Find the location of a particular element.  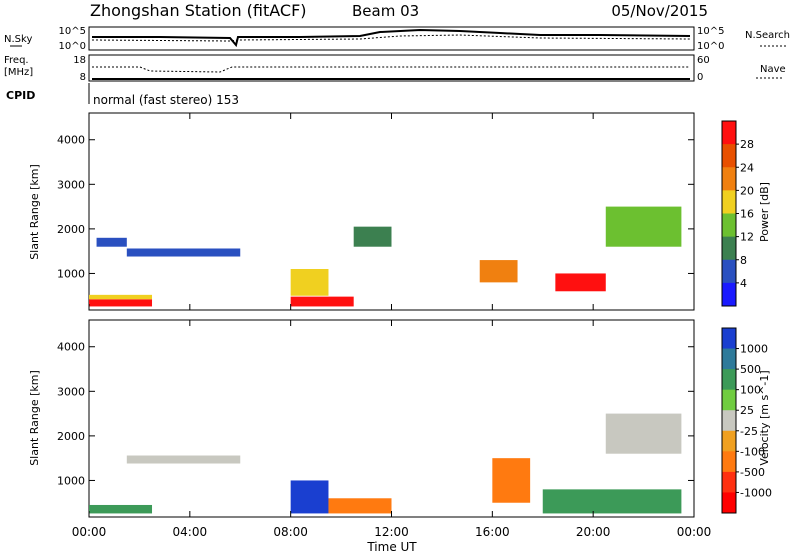

power-ytick-label-0: 1000 is located at coordinates (71, 273).